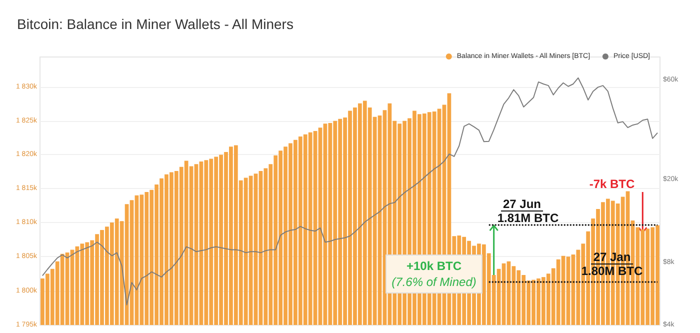 Image resolution: width=700 pixels, height=333 pixels. What do you see at coordinates (522, 204) in the screenshot?
I see `annotation: 27 Jun` at bounding box center [522, 204].